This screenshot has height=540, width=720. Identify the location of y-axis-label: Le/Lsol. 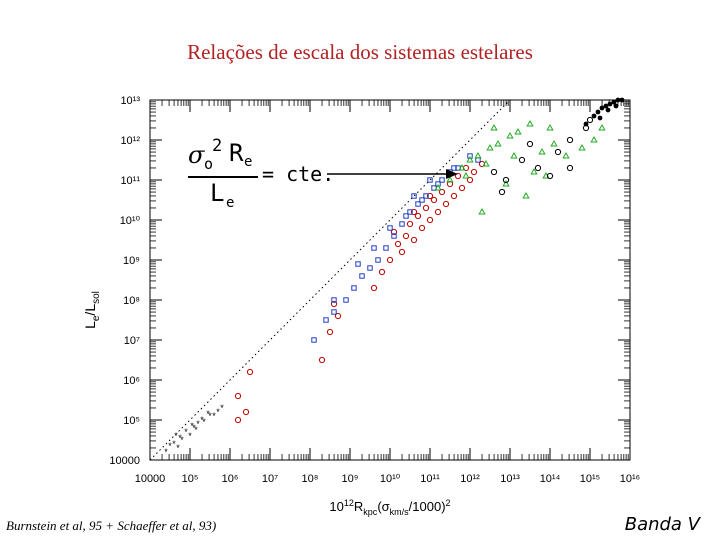
(92, 310).